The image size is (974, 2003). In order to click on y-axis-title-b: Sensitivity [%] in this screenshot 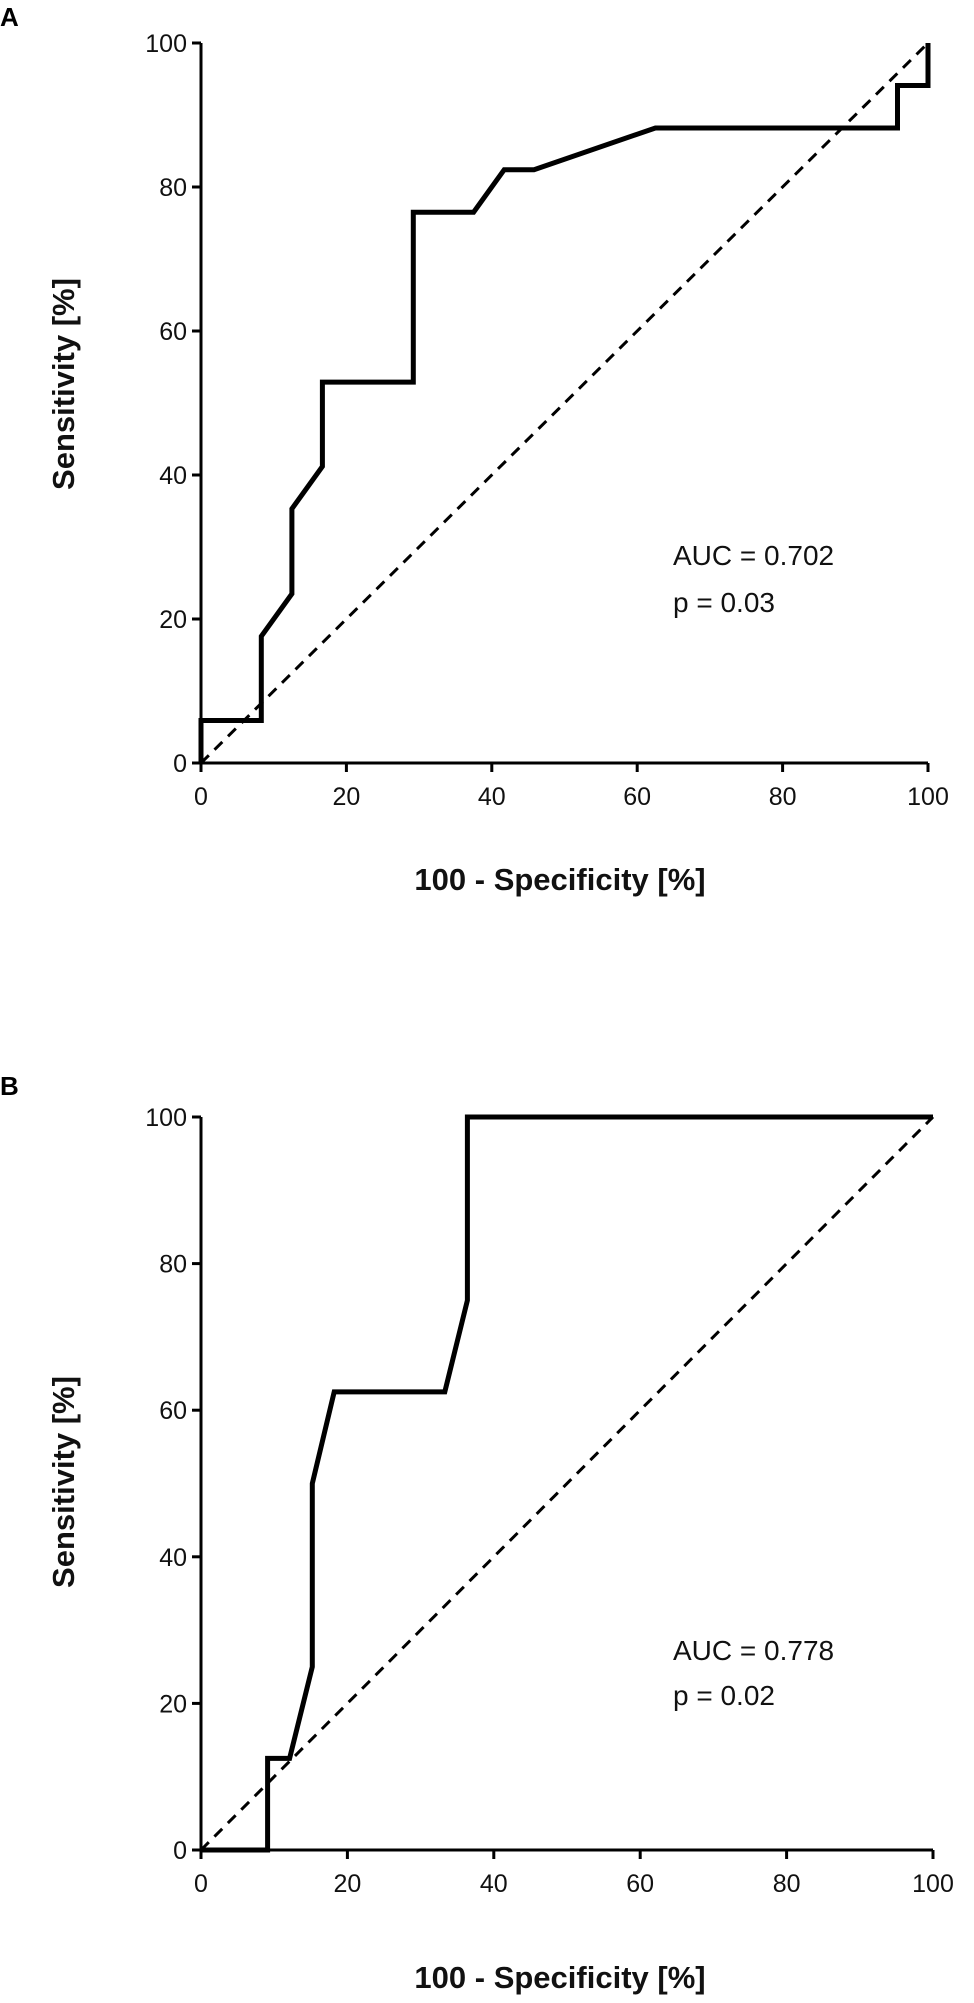, I will do `click(63, 1482)`.